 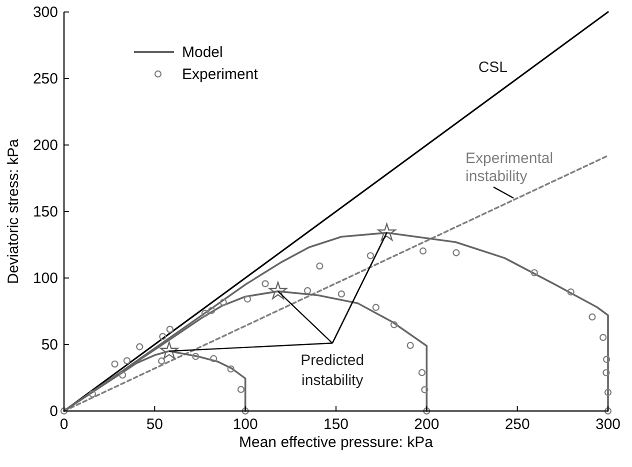 I want to click on x-tick-label: 300, so click(x=608, y=424).